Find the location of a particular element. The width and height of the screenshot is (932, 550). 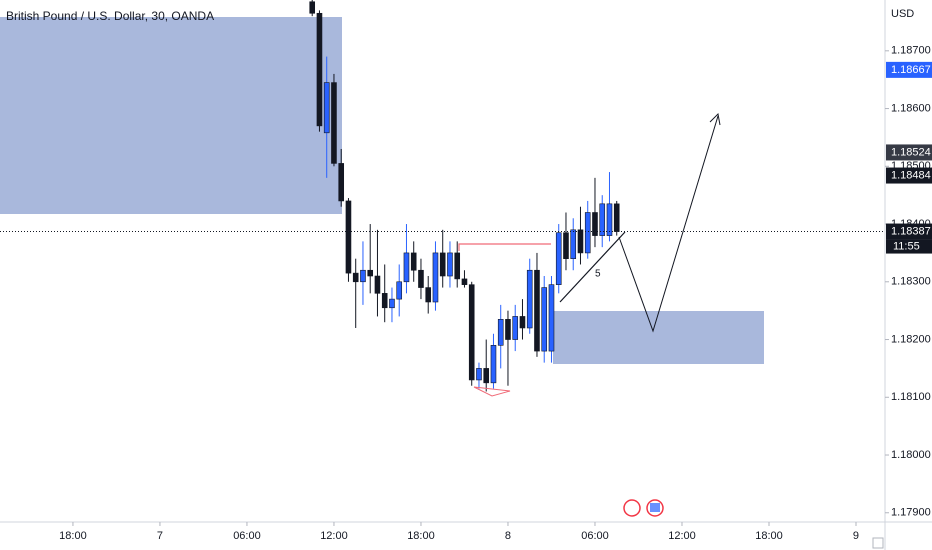

countdown-label: 11:55 is located at coordinates (906, 246).